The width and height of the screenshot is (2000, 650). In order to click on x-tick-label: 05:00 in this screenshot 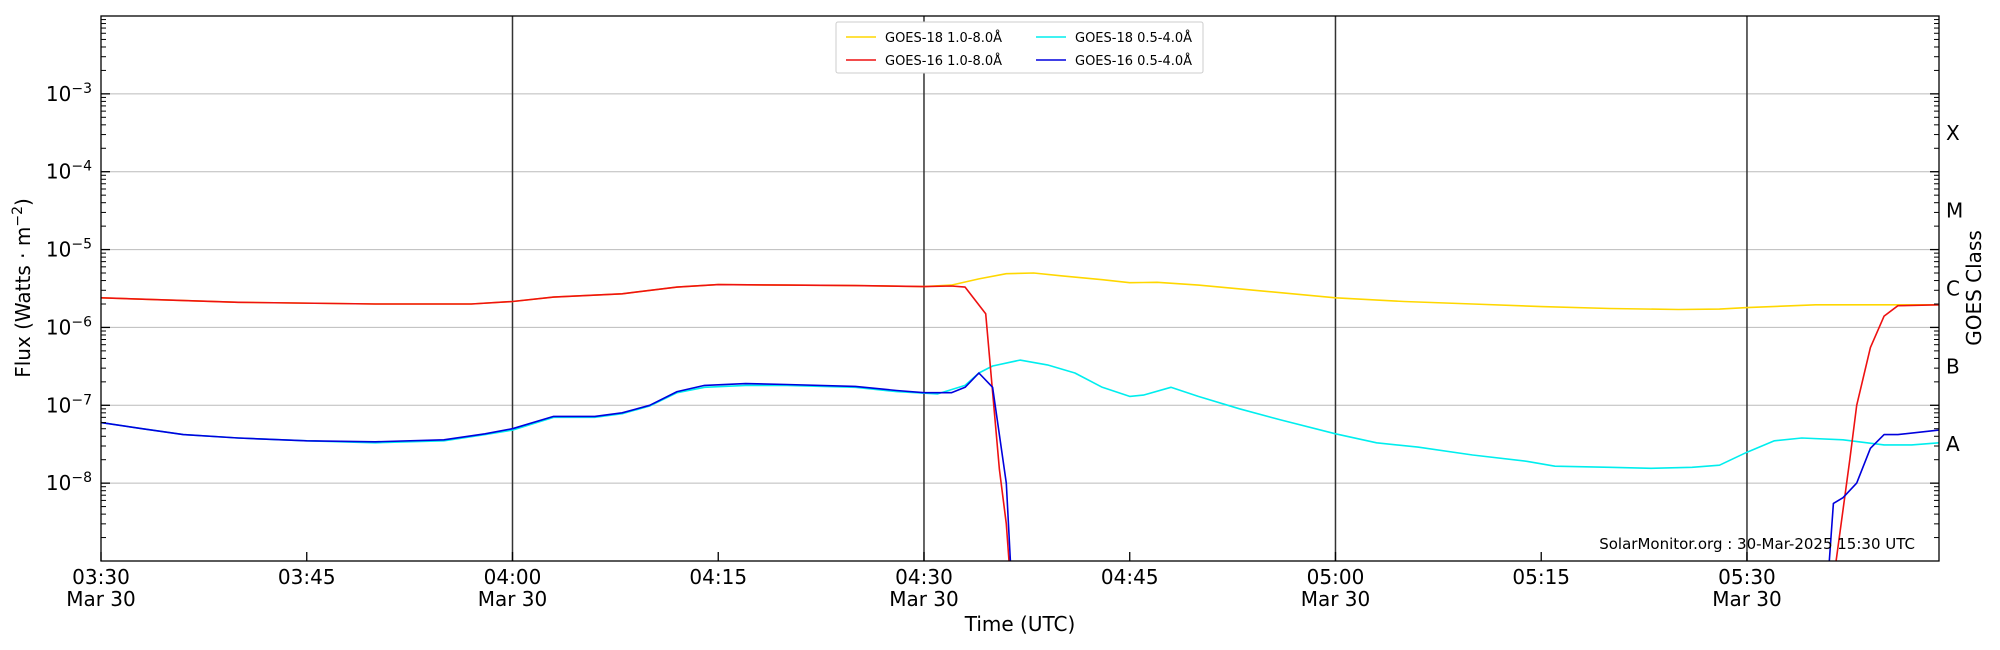, I will do `click(1336, 577)`.